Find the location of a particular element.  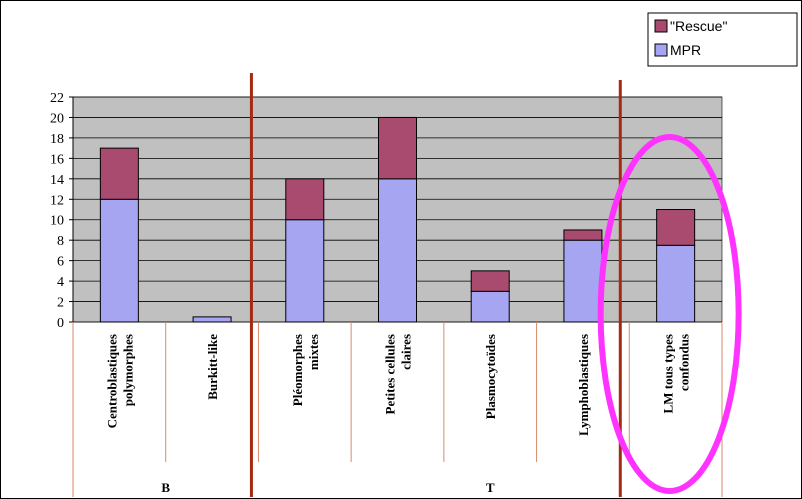

y-tick-label: 6 is located at coordinates (60, 262).